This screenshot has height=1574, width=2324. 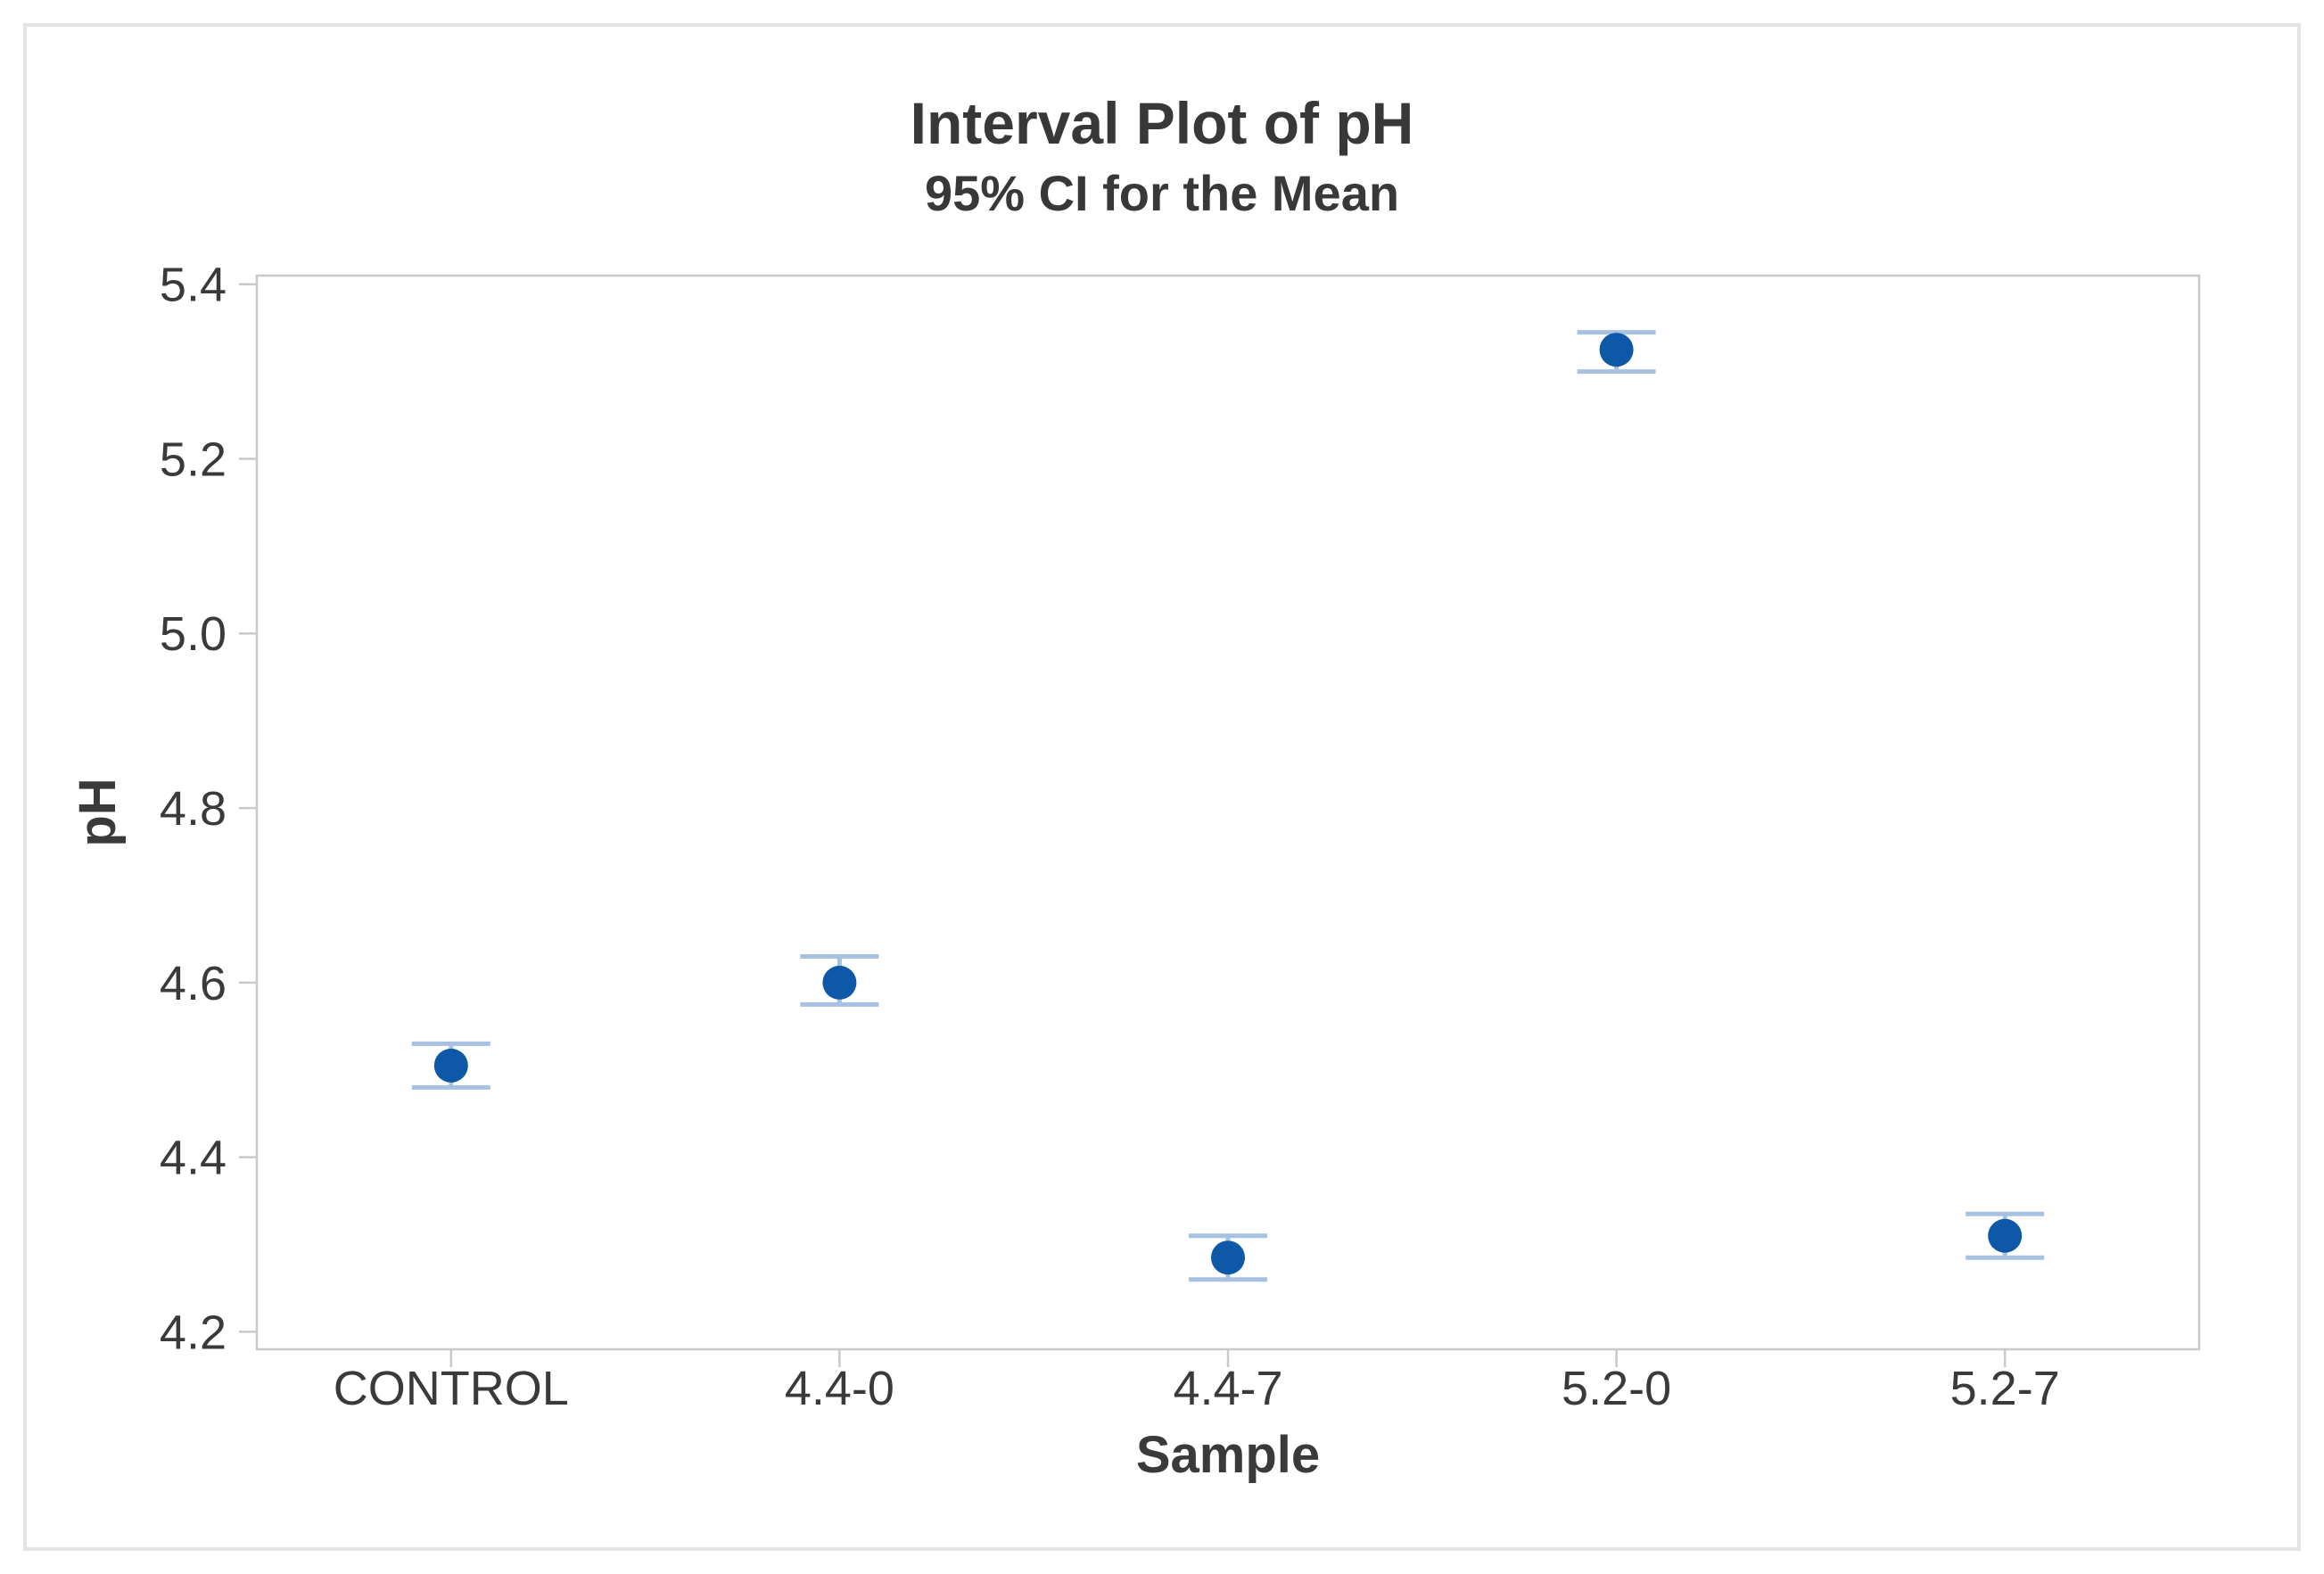 What do you see at coordinates (1162, 123) in the screenshot?
I see `chart-title: Interval Plot of pH` at bounding box center [1162, 123].